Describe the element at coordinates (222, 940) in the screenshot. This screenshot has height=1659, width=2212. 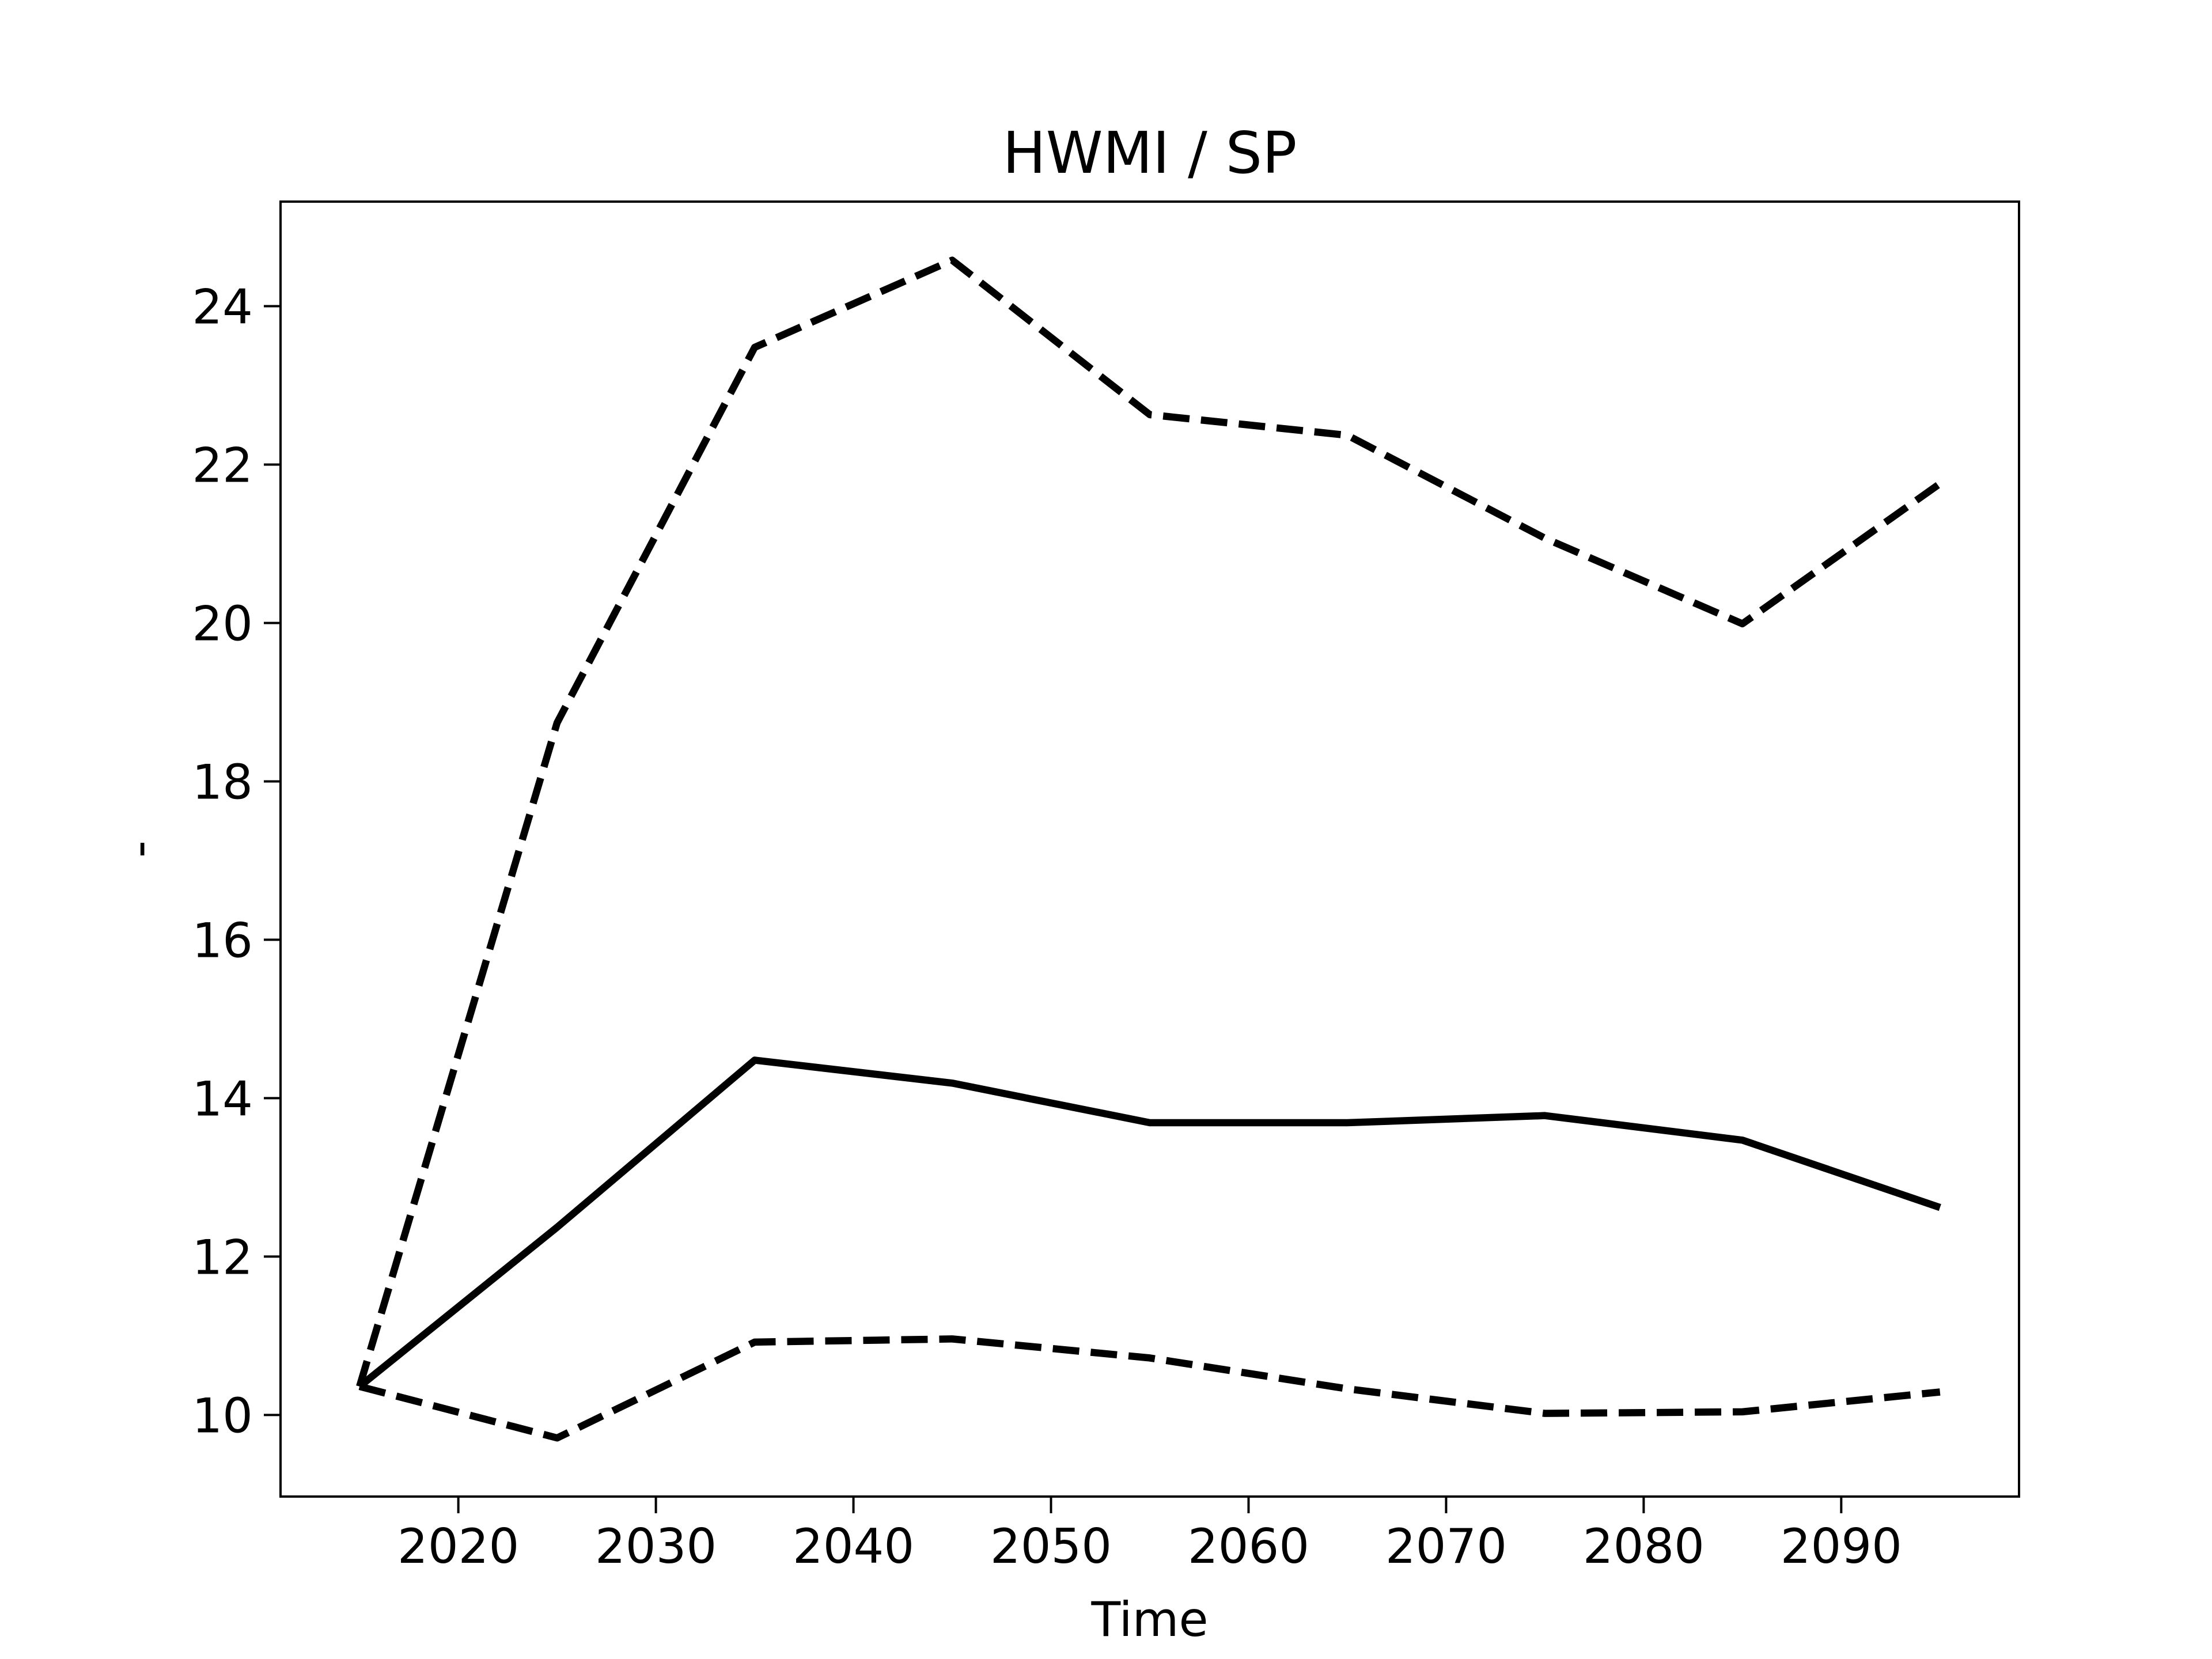
I see `y-tick-label: 16` at that location.